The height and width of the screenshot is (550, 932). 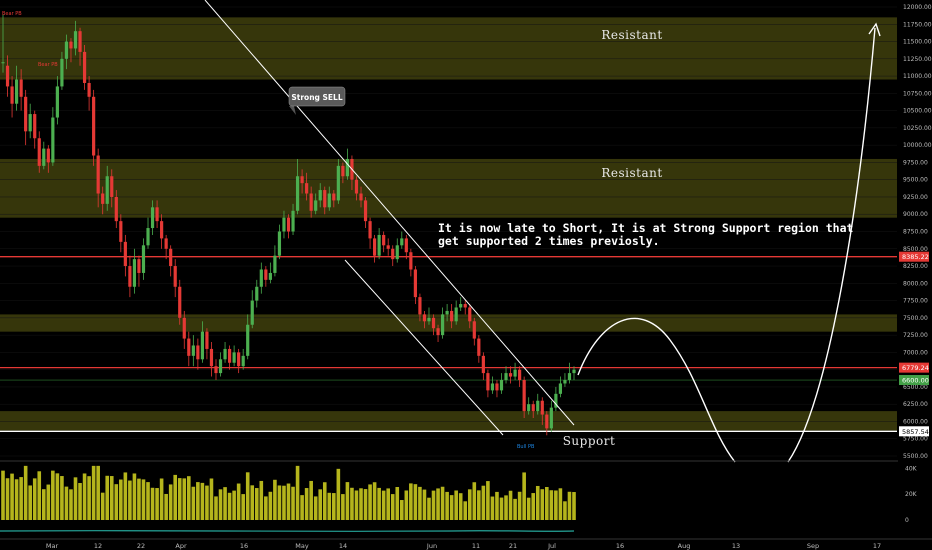 What do you see at coordinates (917, 145) in the screenshot?
I see `price-tick-label: 10000.00` at bounding box center [917, 145].